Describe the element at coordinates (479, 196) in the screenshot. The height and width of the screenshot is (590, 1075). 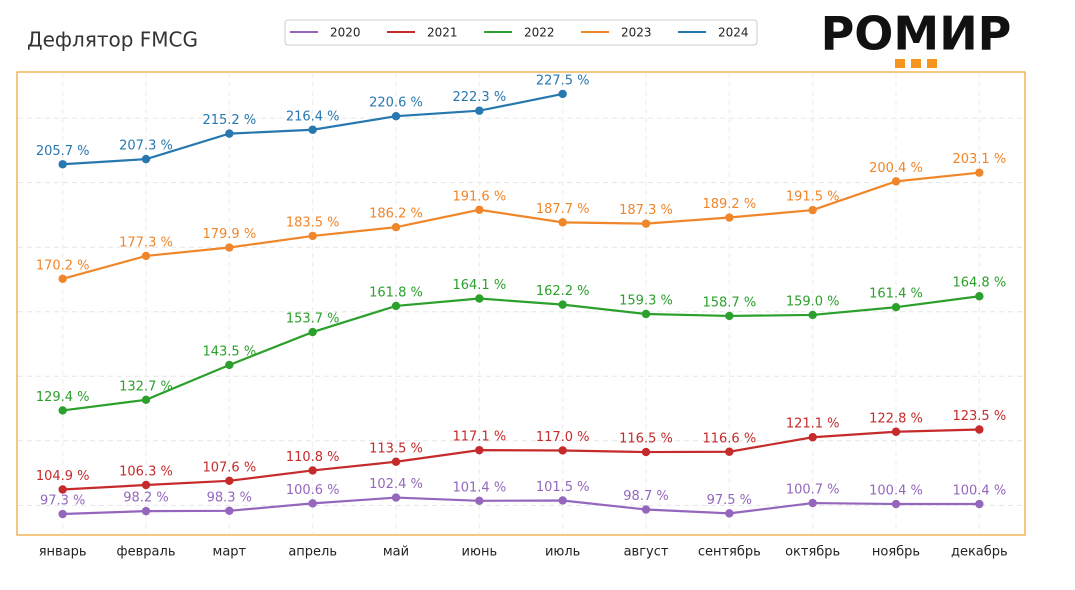
I see `data-label: 191.6 %` at that location.